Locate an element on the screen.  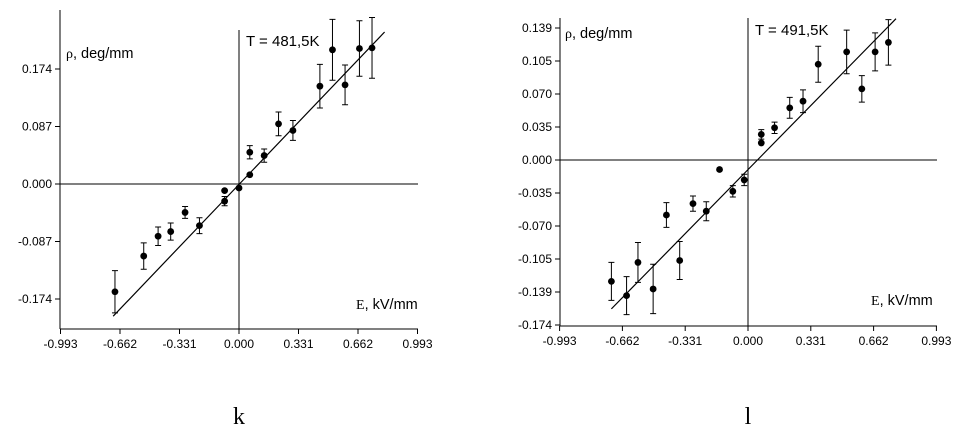
y-tick-label: 0.174 is located at coordinates (37, 69).